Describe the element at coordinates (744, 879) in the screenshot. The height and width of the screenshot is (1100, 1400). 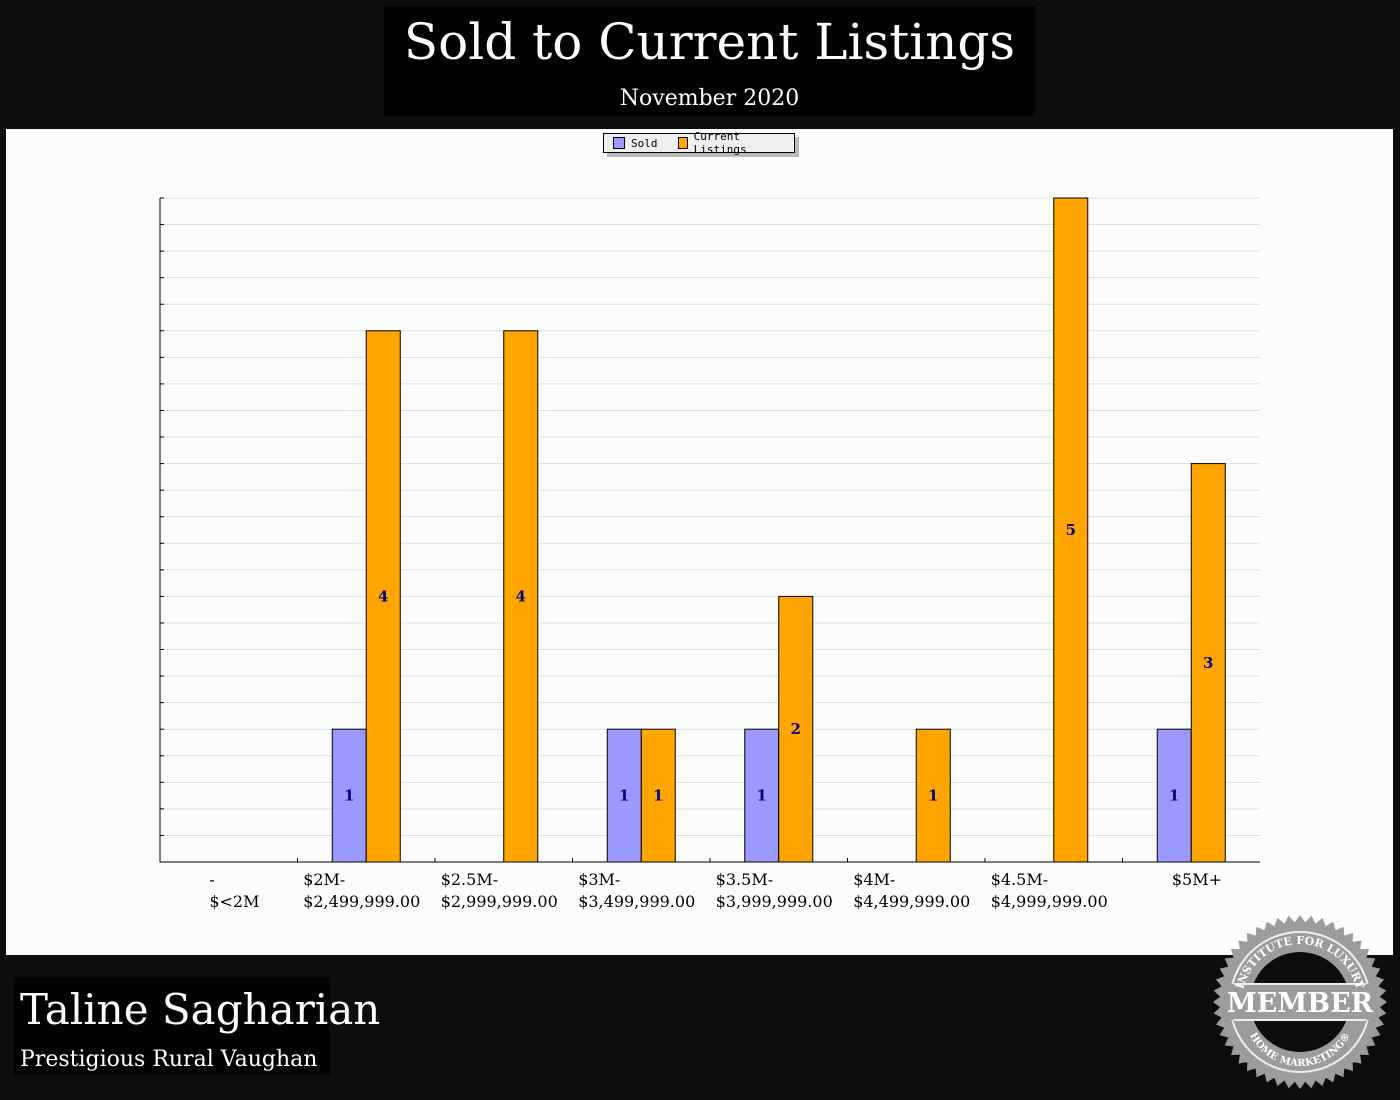
I see `x-tick-label: $3.5M-` at that location.